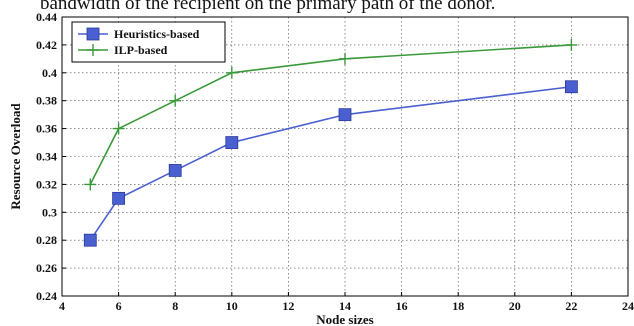 Image resolution: width=634 pixels, height=326 pixels. I want to click on legend-label-heuristics-based: Heuristics-based, so click(157, 34).